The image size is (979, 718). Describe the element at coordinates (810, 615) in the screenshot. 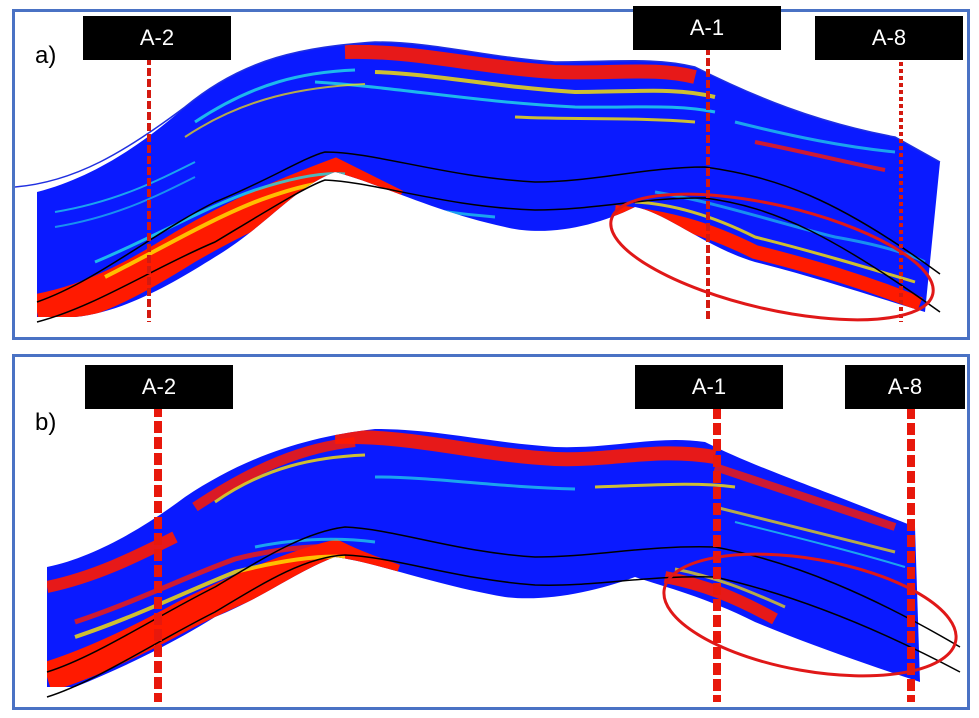

I see `highlight-ellipse-b` at that location.